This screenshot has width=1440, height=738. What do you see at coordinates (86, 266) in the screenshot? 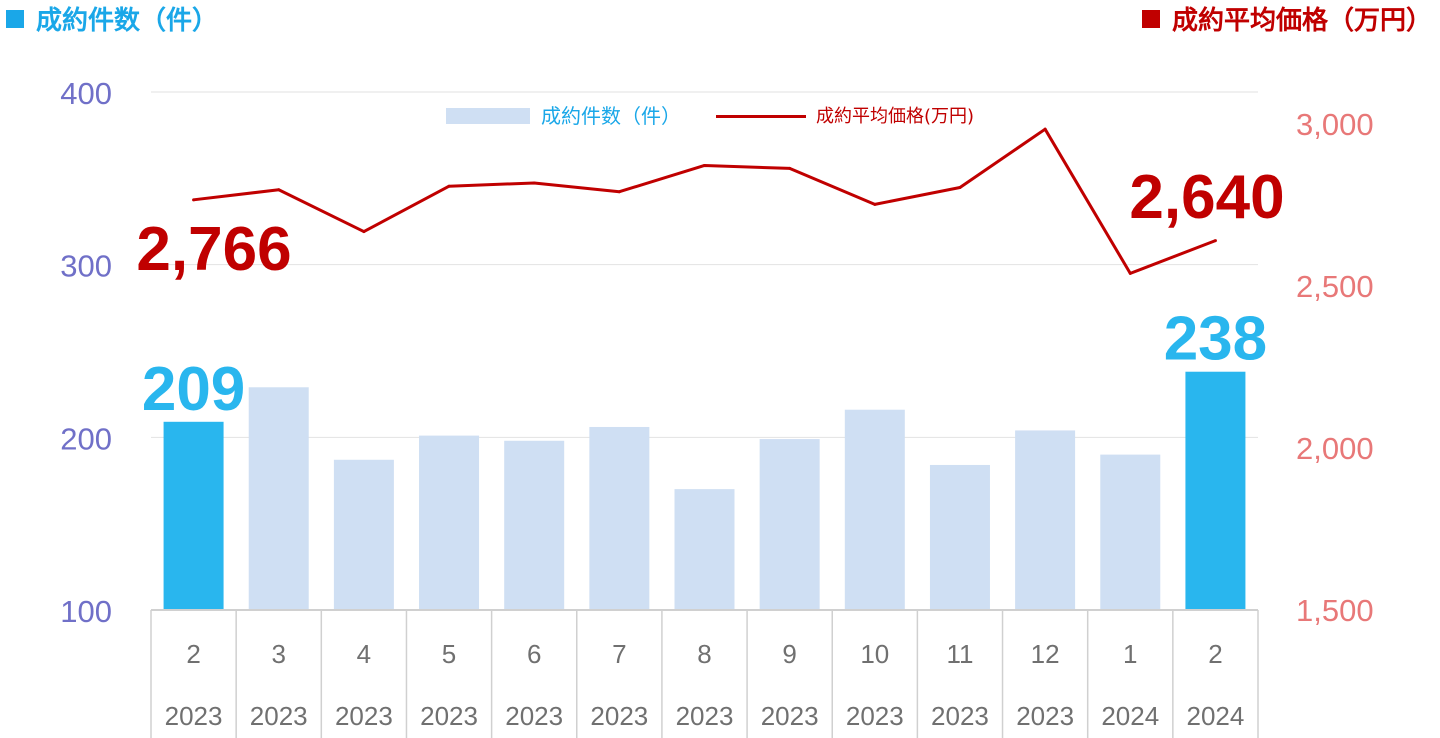
I see `left-axis-tick-label: 300` at bounding box center [86, 266].